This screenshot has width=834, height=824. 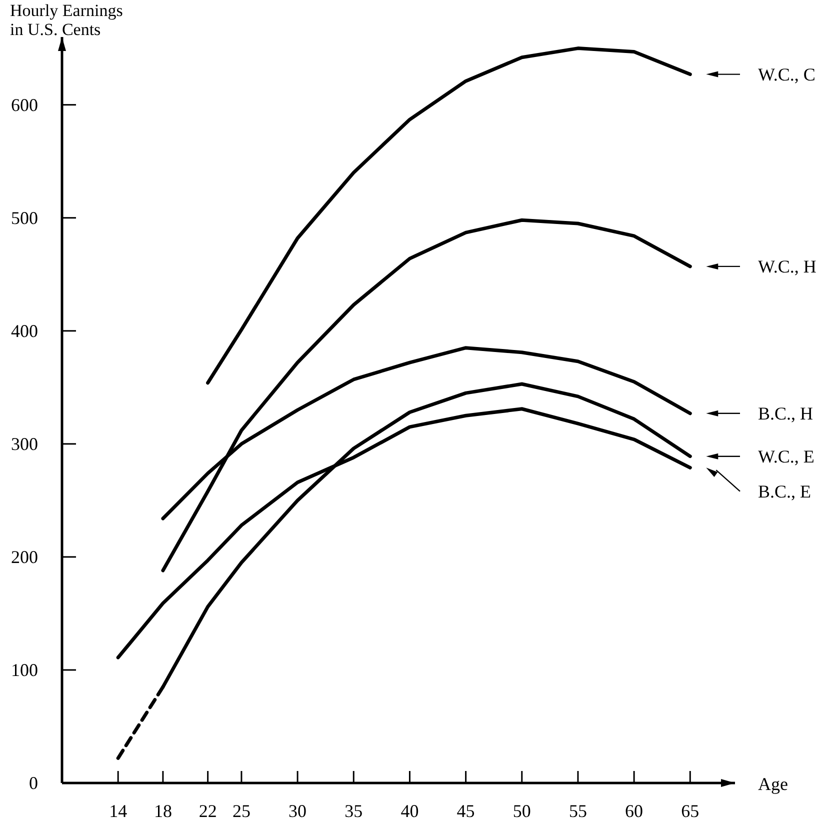 I want to click on x-tick-label: 30, so click(x=297, y=811).